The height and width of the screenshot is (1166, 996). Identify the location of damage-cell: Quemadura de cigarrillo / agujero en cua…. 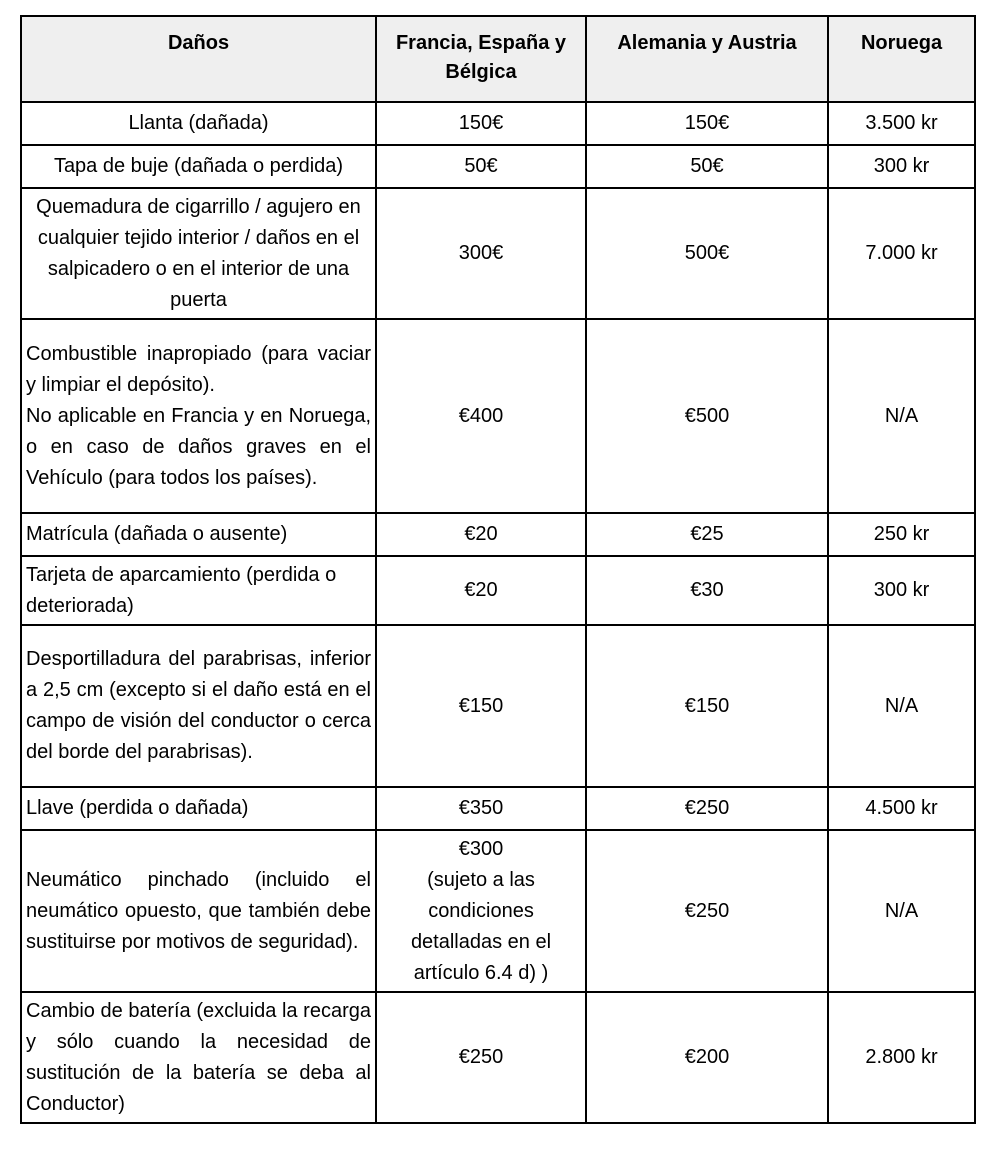
(198, 253).